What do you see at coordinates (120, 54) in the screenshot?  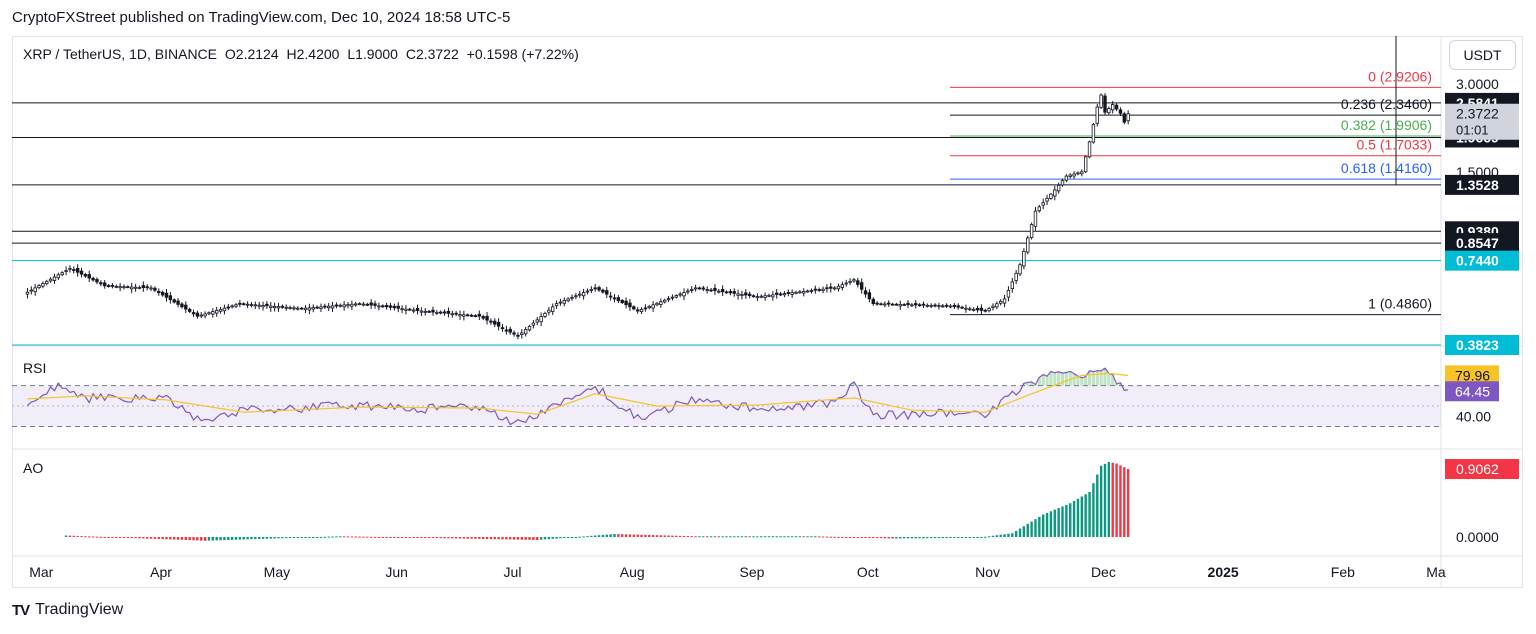 I see `symbol-name: XRP / TetherUS, 1D, BINANCE` at bounding box center [120, 54].